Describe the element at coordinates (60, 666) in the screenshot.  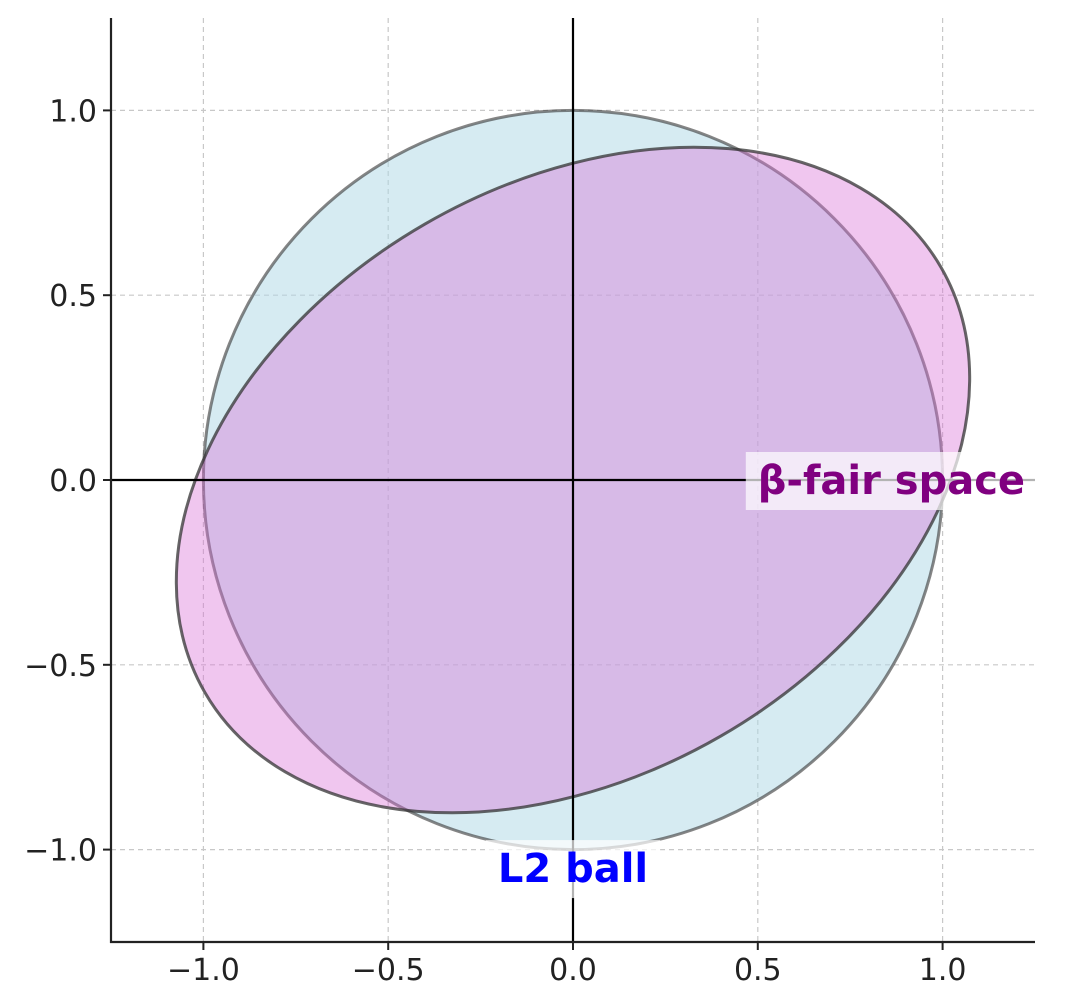
I see `y-tick-label-1: −0.5` at that location.